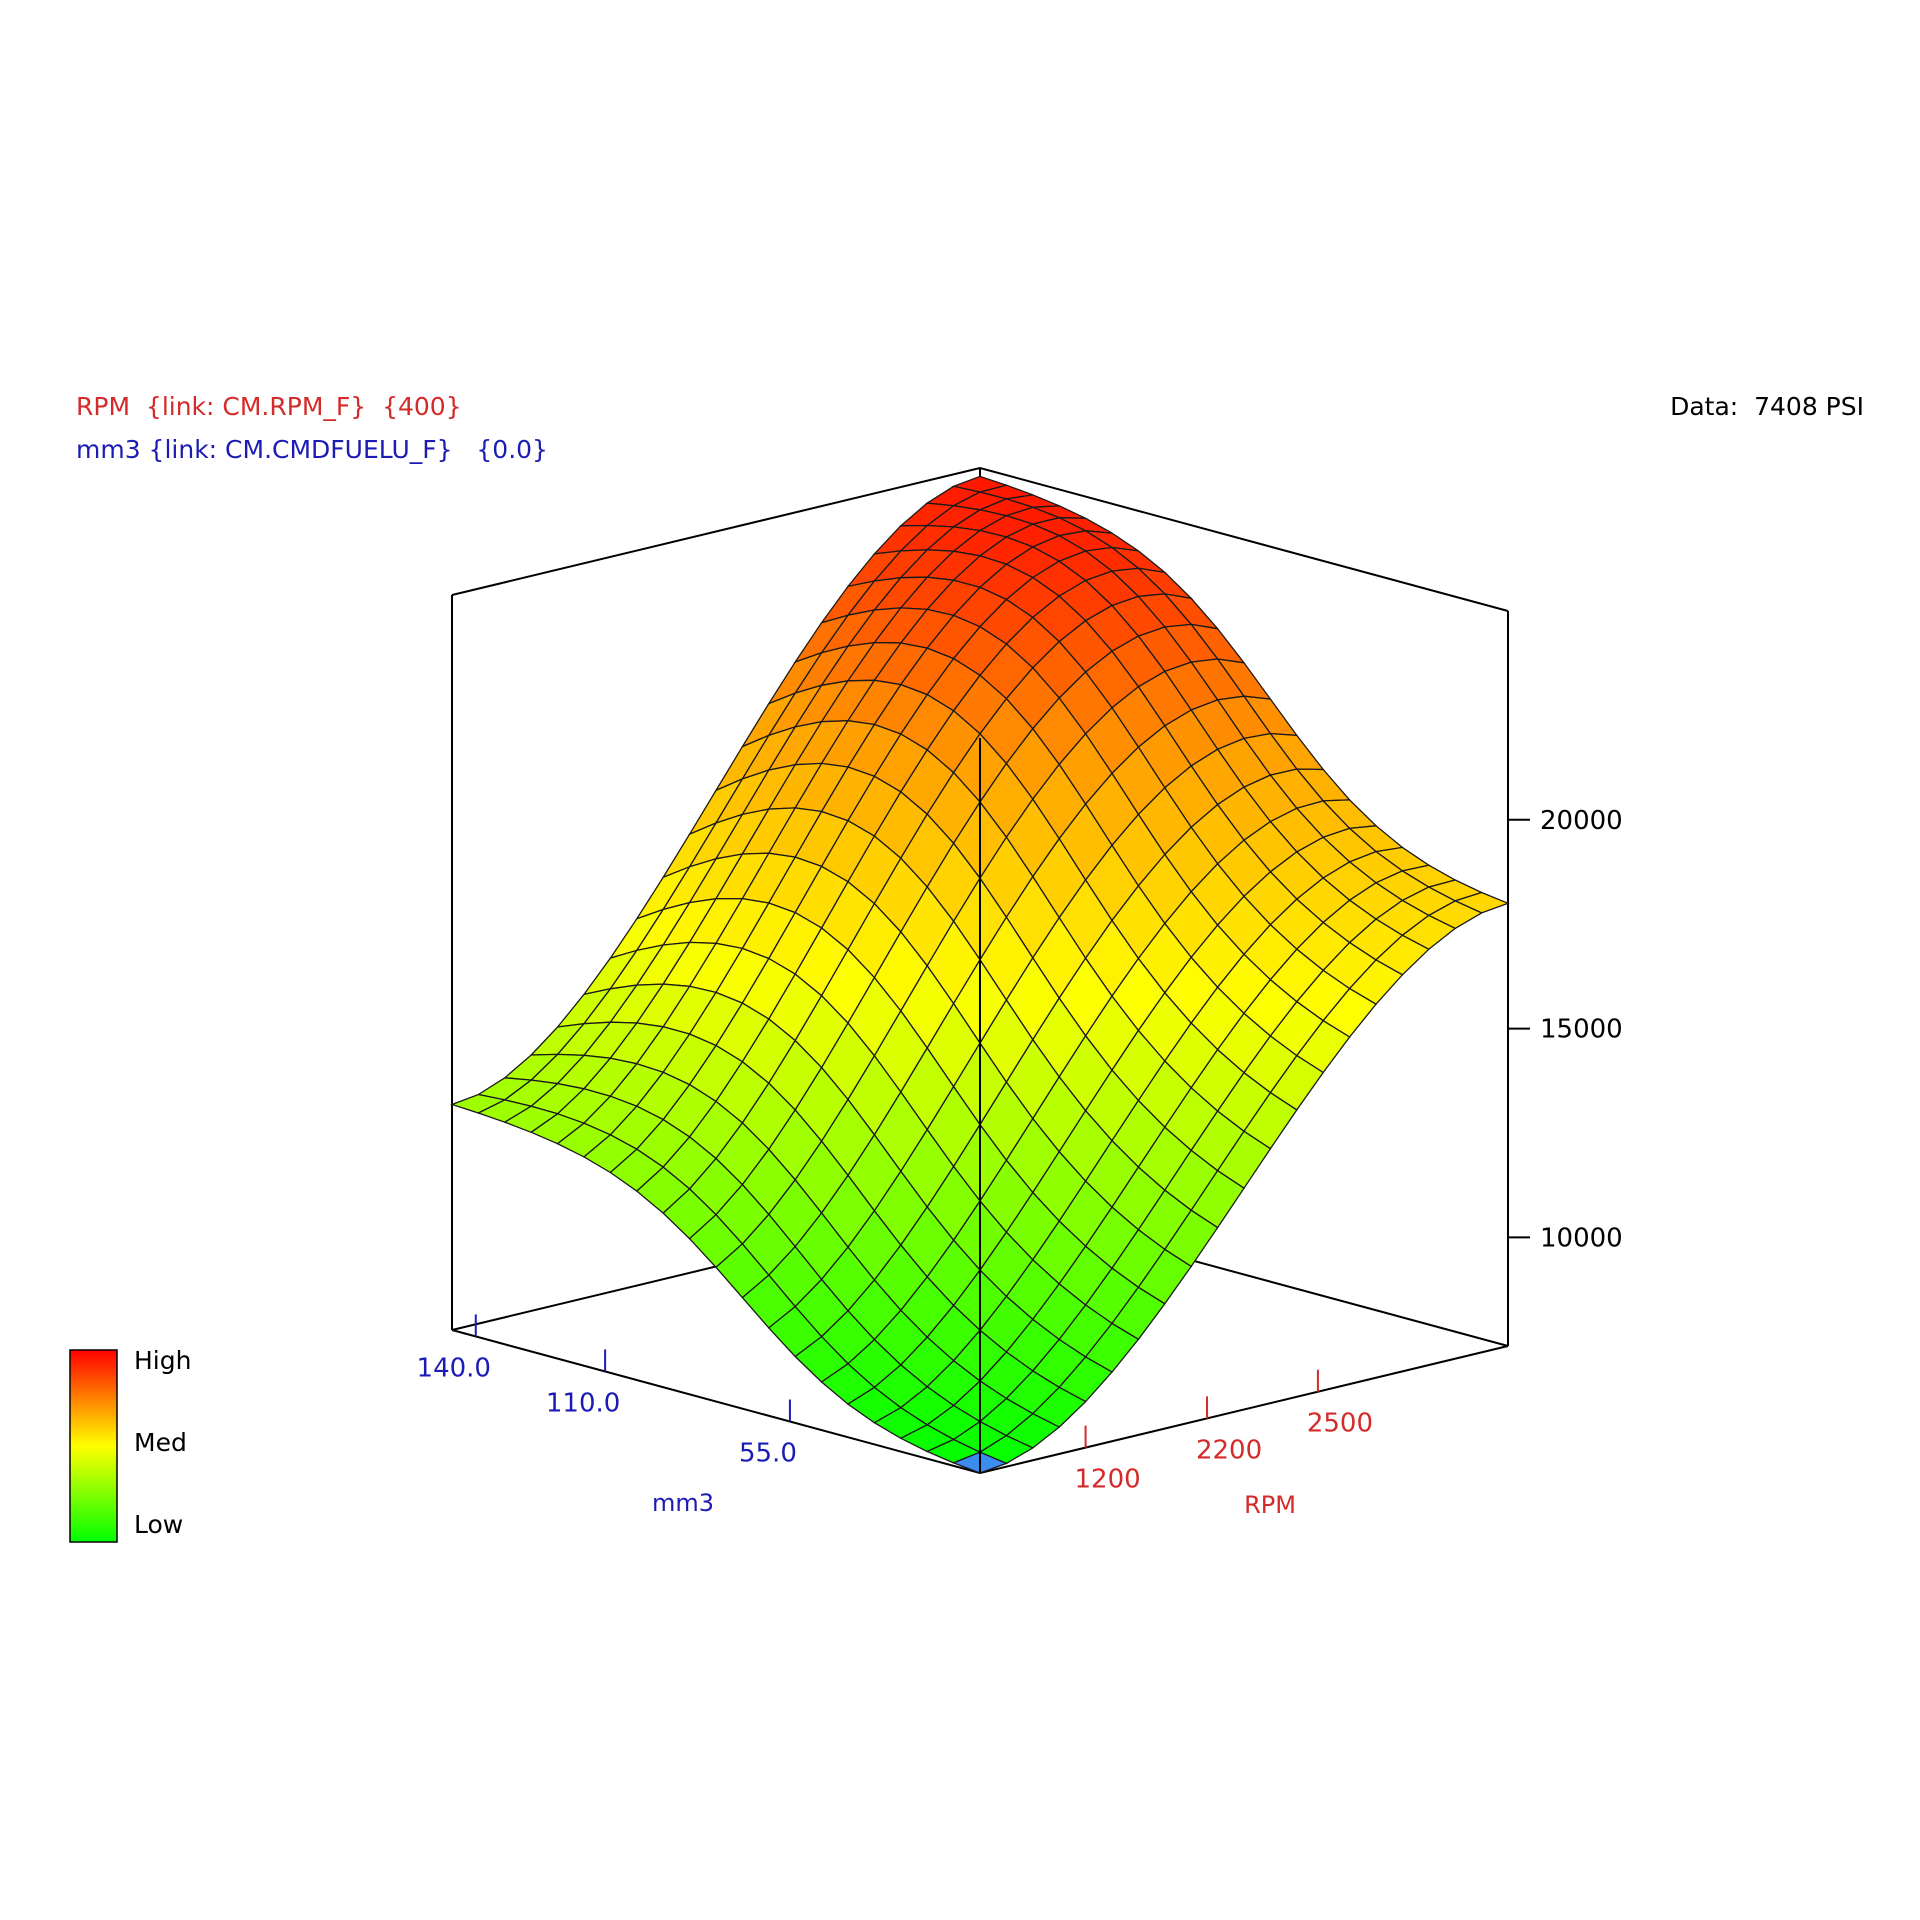  What do you see at coordinates (1581, 821) in the screenshot?
I see `z-tick-label: 20000` at bounding box center [1581, 821].